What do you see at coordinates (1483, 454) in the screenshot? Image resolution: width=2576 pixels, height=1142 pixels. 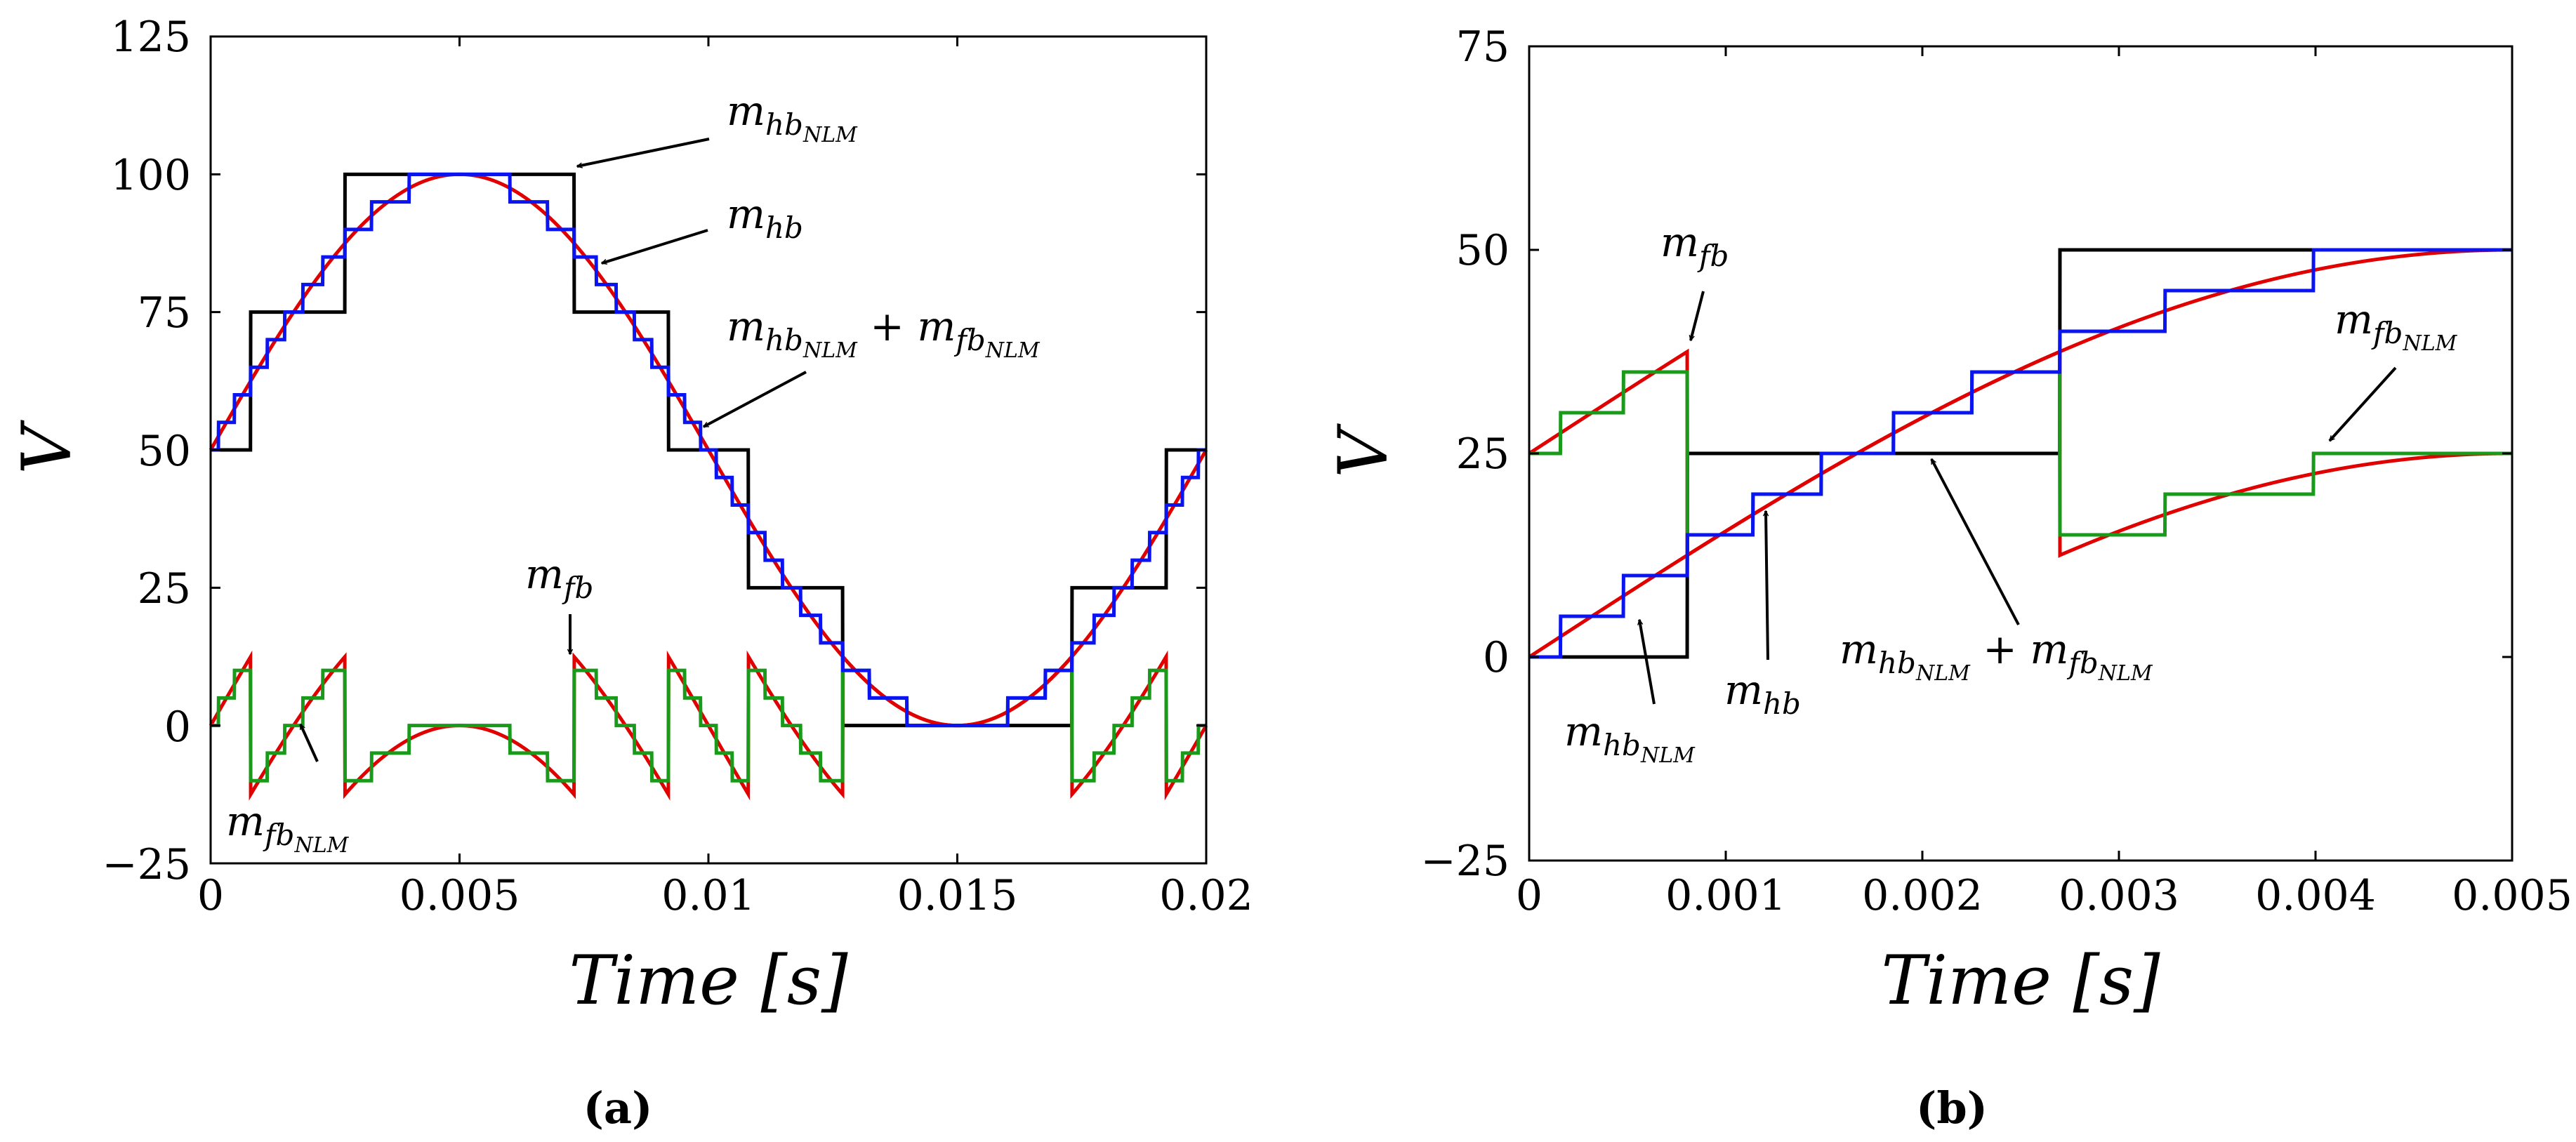 I see `panel-b-ytick-label: 25` at bounding box center [1483, 454].